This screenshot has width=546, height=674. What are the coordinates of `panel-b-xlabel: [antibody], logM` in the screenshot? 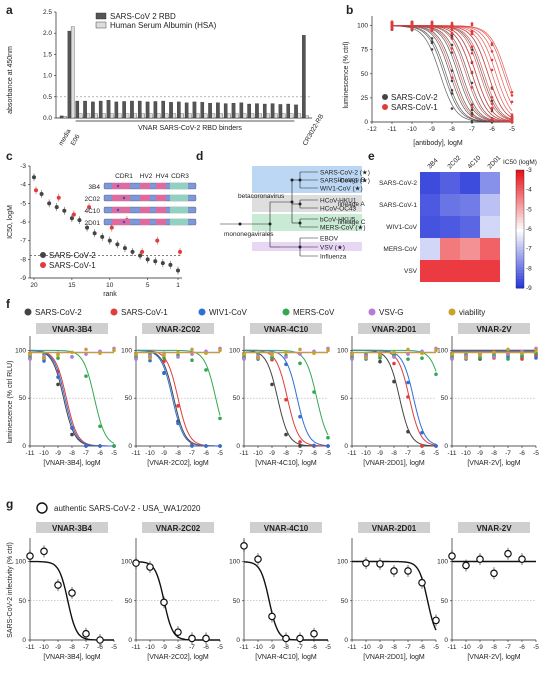 It's located at (438, 143).